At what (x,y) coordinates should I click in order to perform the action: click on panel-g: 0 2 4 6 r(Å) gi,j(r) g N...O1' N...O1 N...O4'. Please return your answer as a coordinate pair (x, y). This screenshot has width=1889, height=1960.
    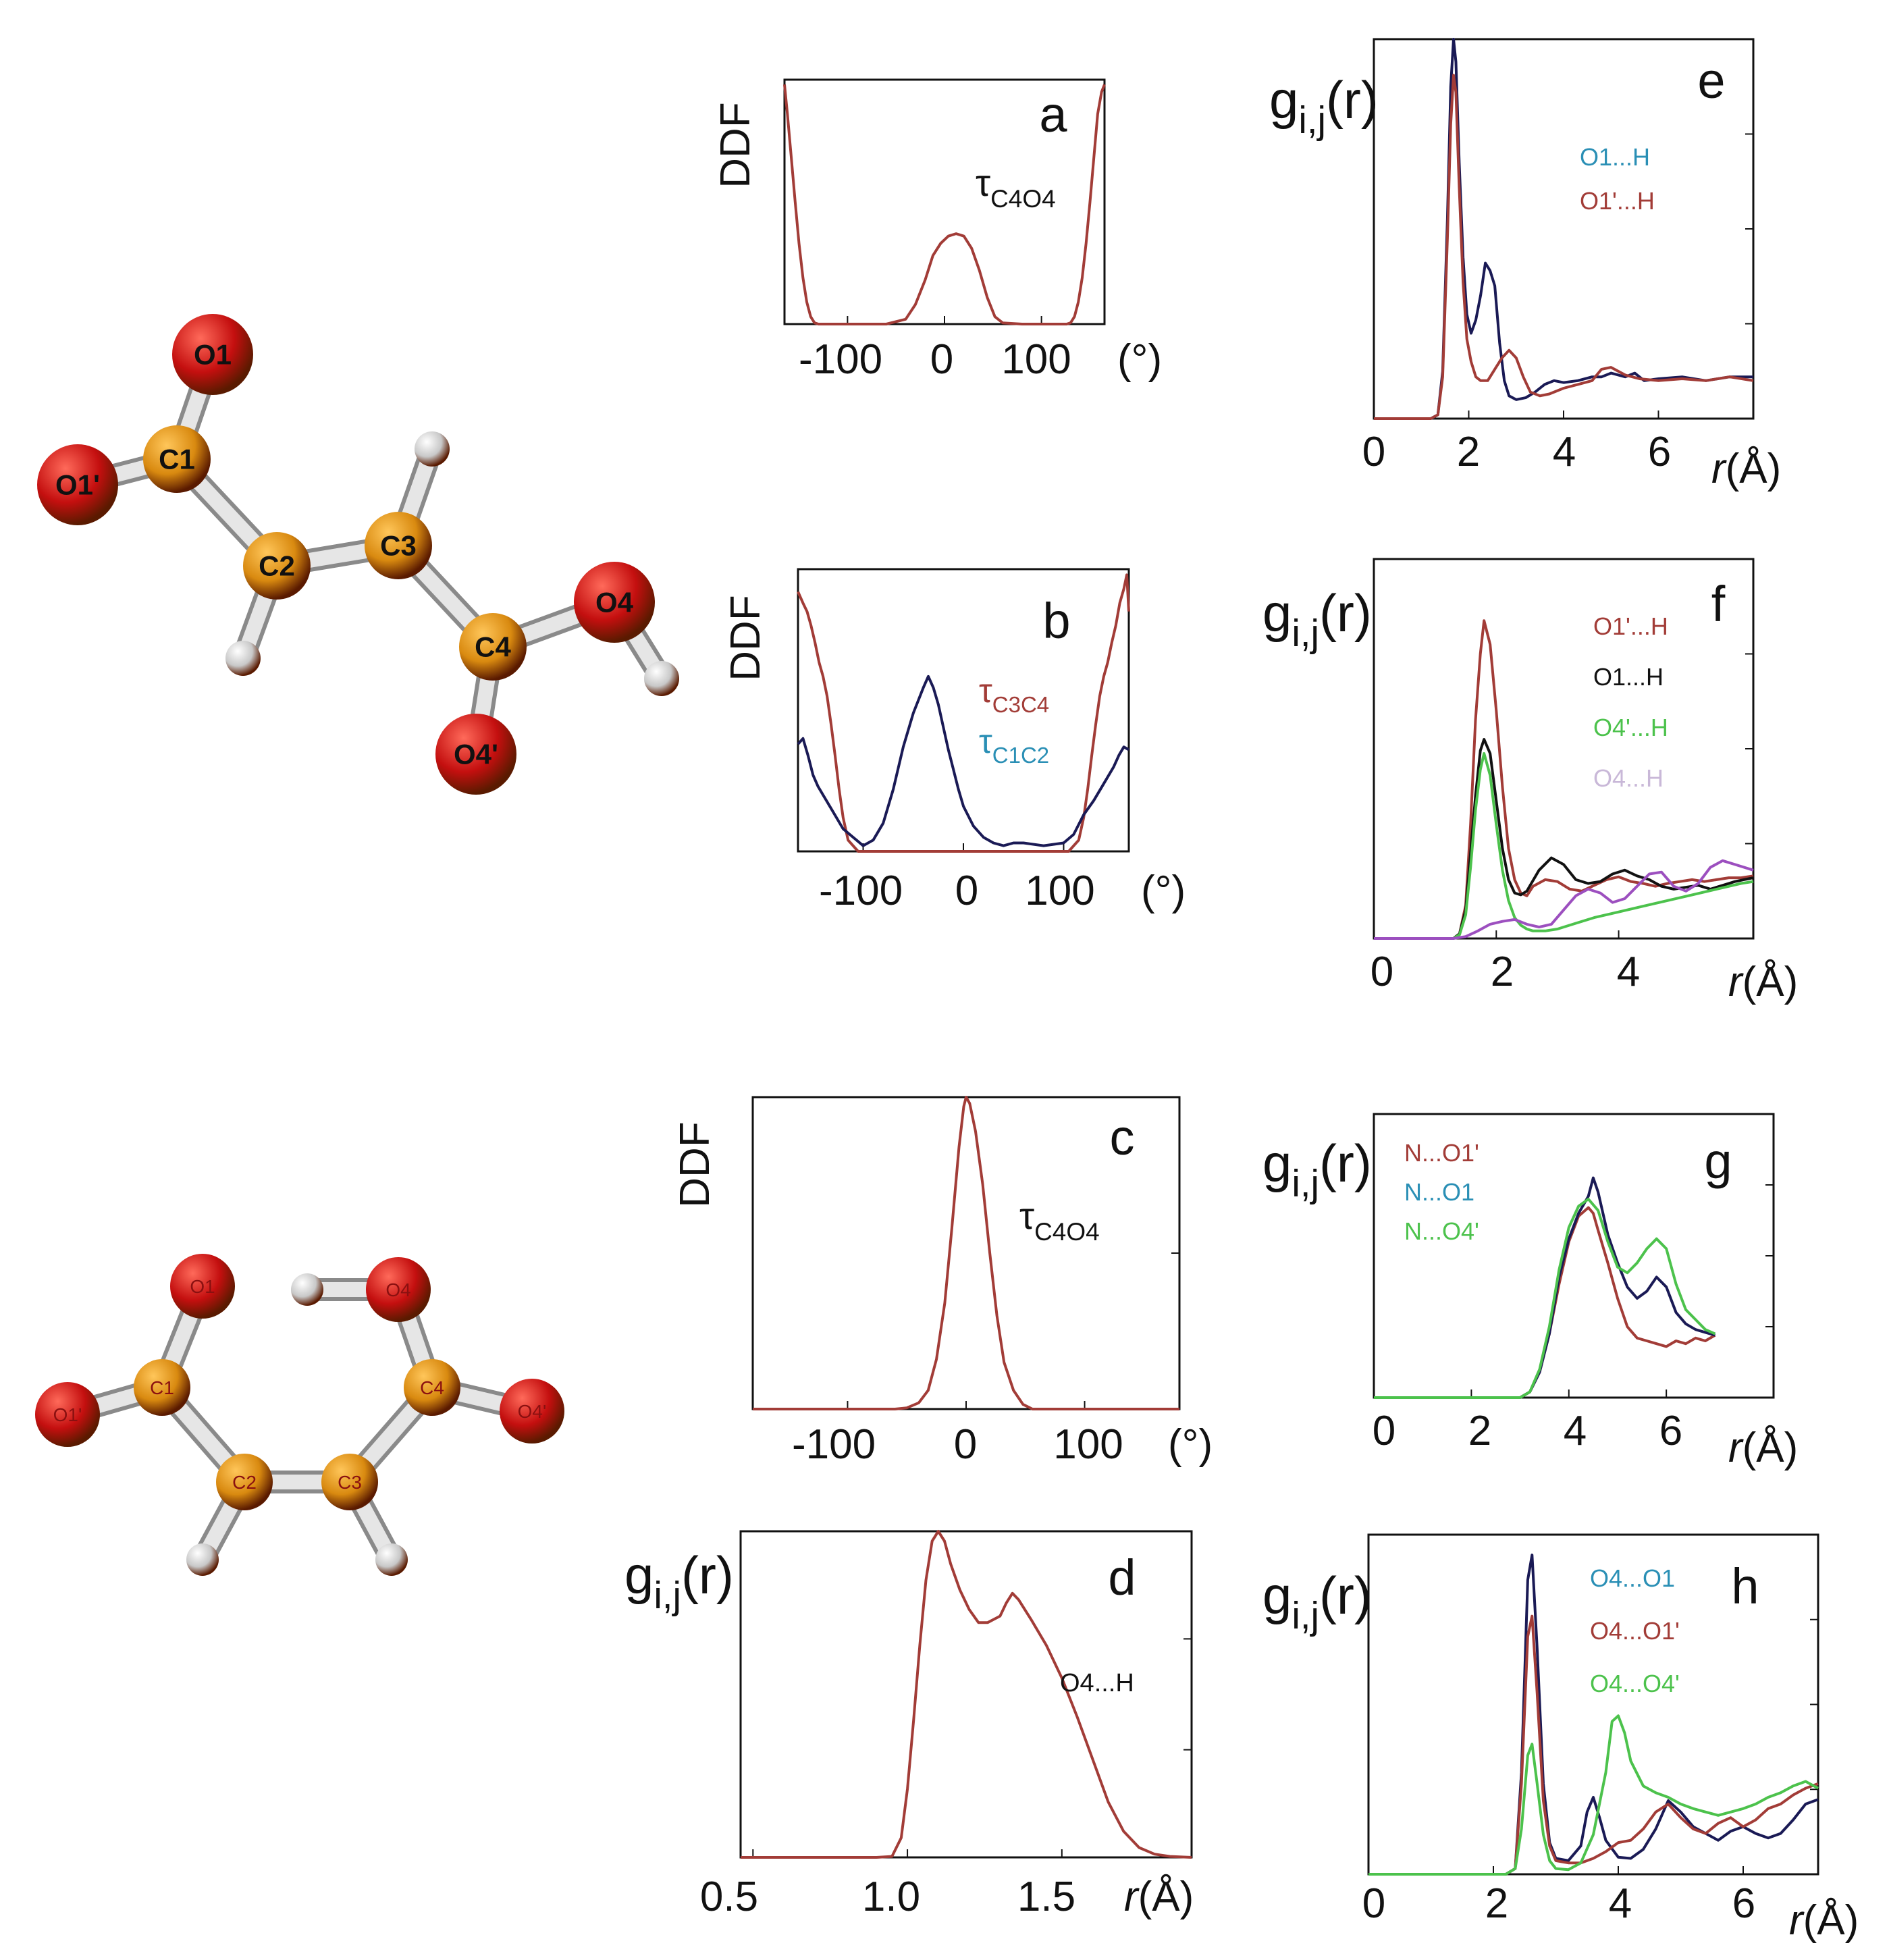
    Looking at the image, I should click on (1530, 1292).